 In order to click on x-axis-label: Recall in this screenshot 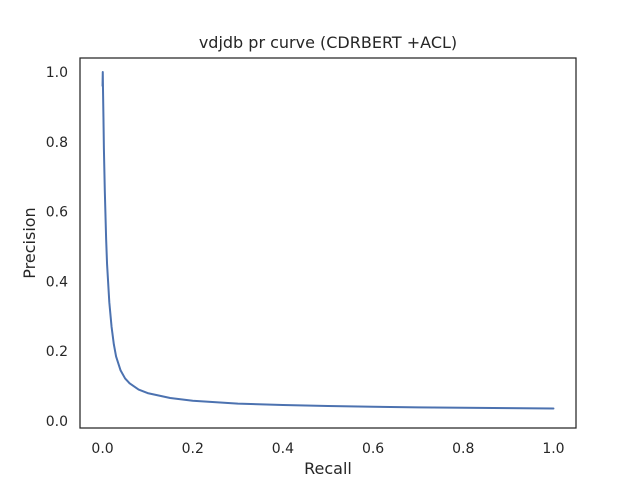, I will do `click(328, 468)`.